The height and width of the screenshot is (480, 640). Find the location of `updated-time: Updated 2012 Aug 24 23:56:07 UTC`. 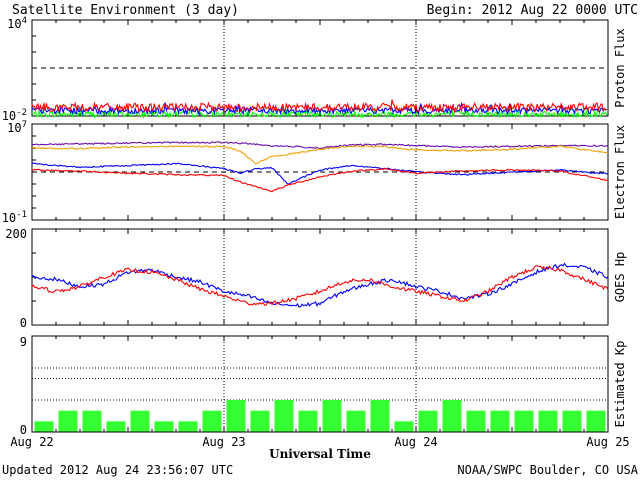

updated-time: Updated 2012 Aug 24 23:56:07 UTC is located at coordinates (117, 470).